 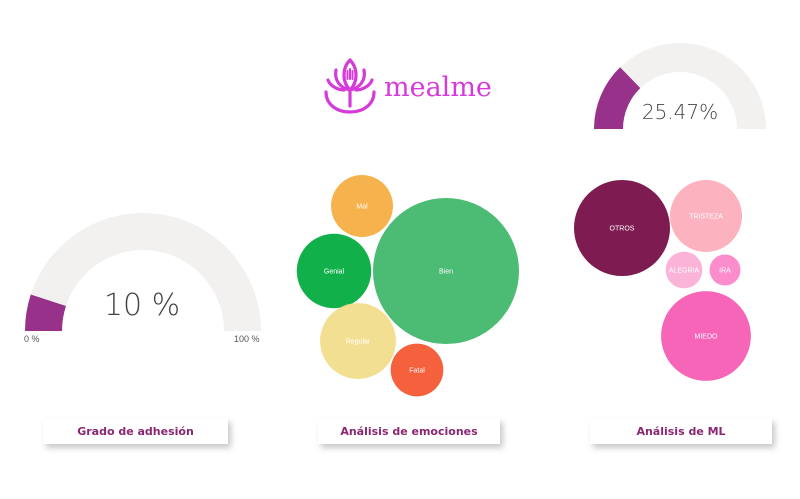 I want to click on bubble-genial, so click(x=334, y=271).